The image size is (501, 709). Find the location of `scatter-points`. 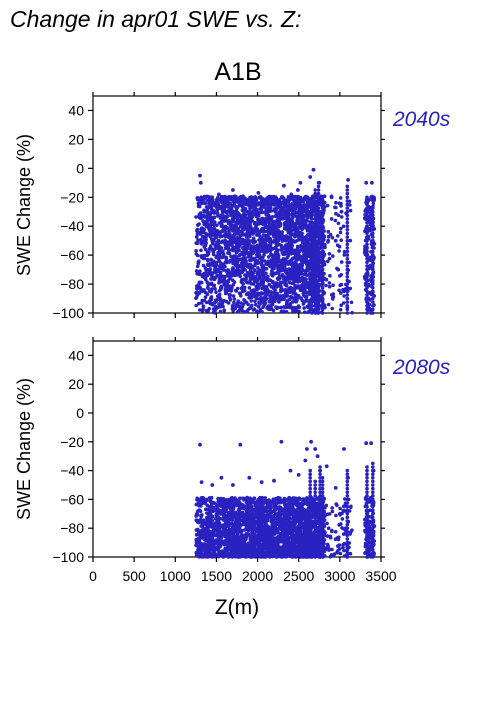

scatter-points is located at coordinates (285, 499).